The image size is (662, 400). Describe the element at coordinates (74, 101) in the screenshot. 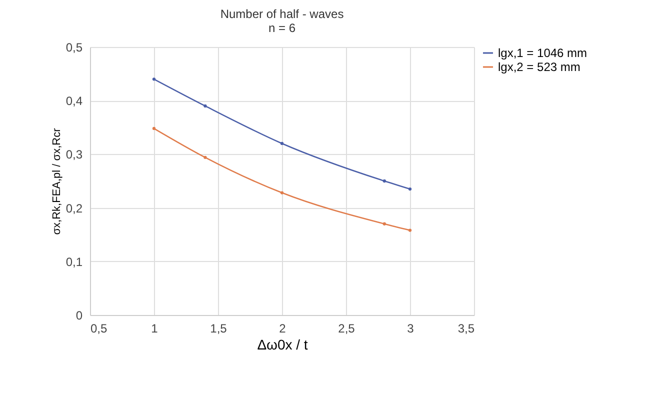

I see `y-tick-label: 0,4` at that location.